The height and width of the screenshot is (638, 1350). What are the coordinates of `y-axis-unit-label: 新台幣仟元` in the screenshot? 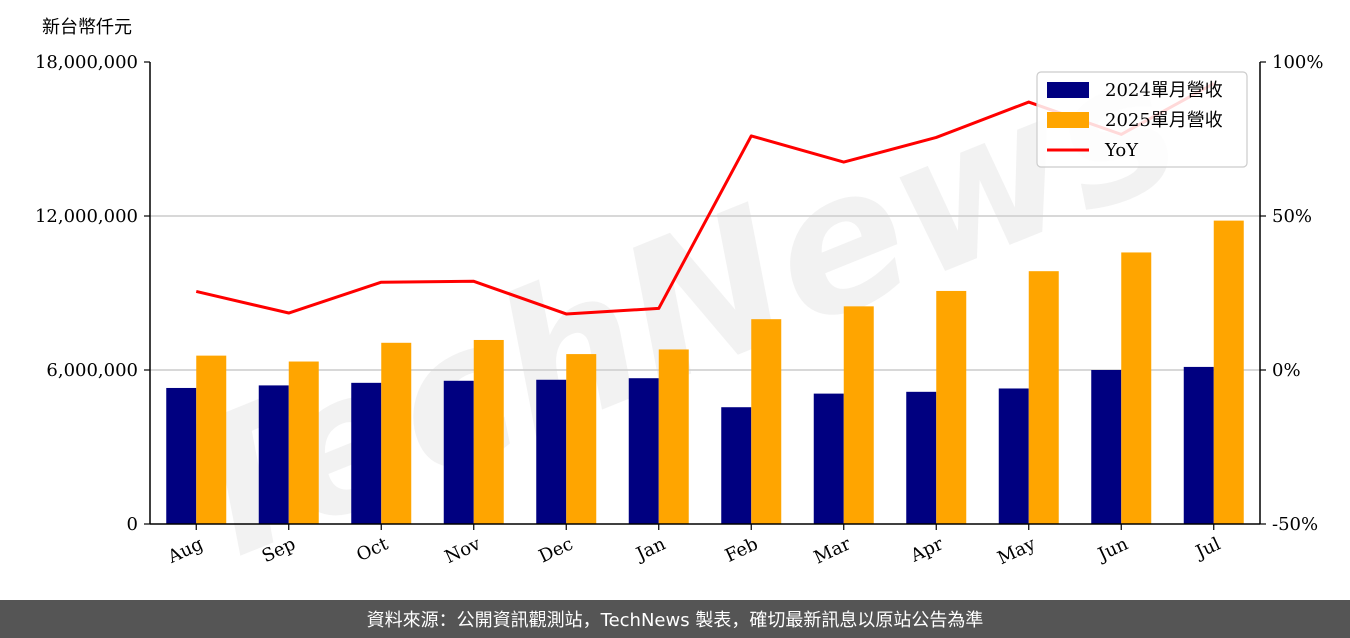 It's located at (87, 27).